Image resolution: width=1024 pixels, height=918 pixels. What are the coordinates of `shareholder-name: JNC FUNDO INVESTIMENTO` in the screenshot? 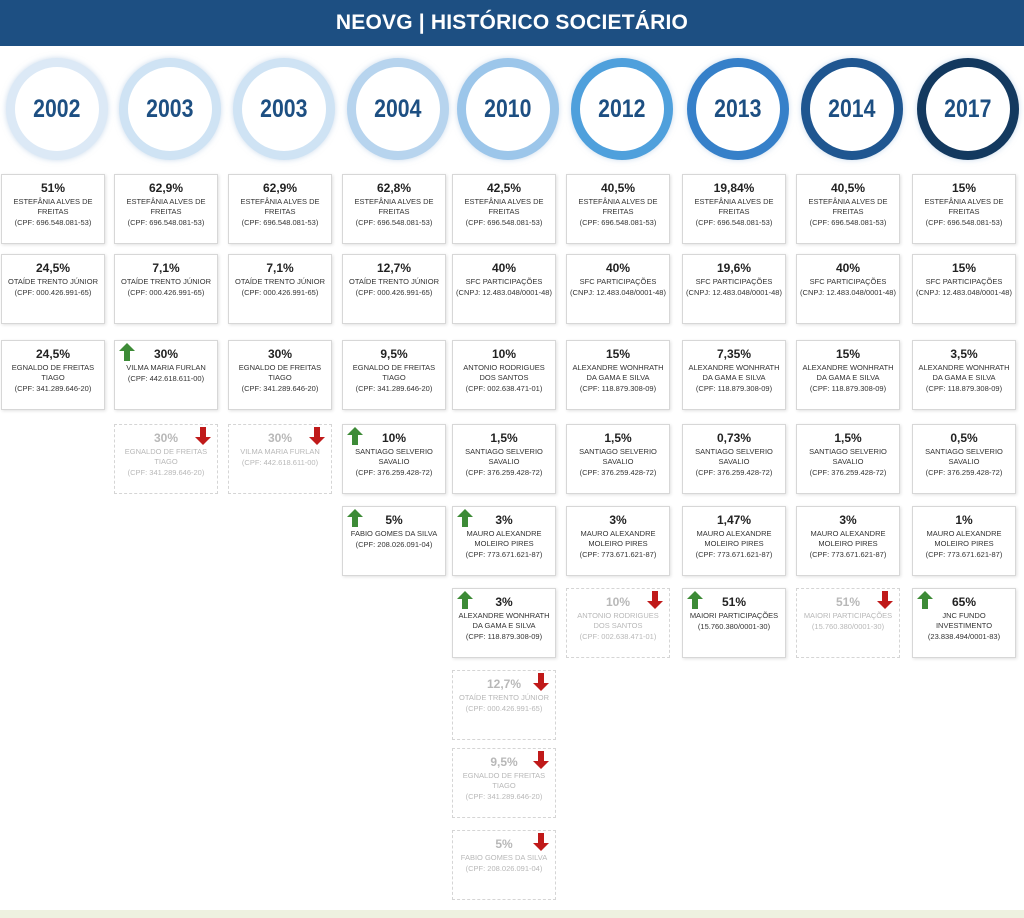 It's located at (964, 620).